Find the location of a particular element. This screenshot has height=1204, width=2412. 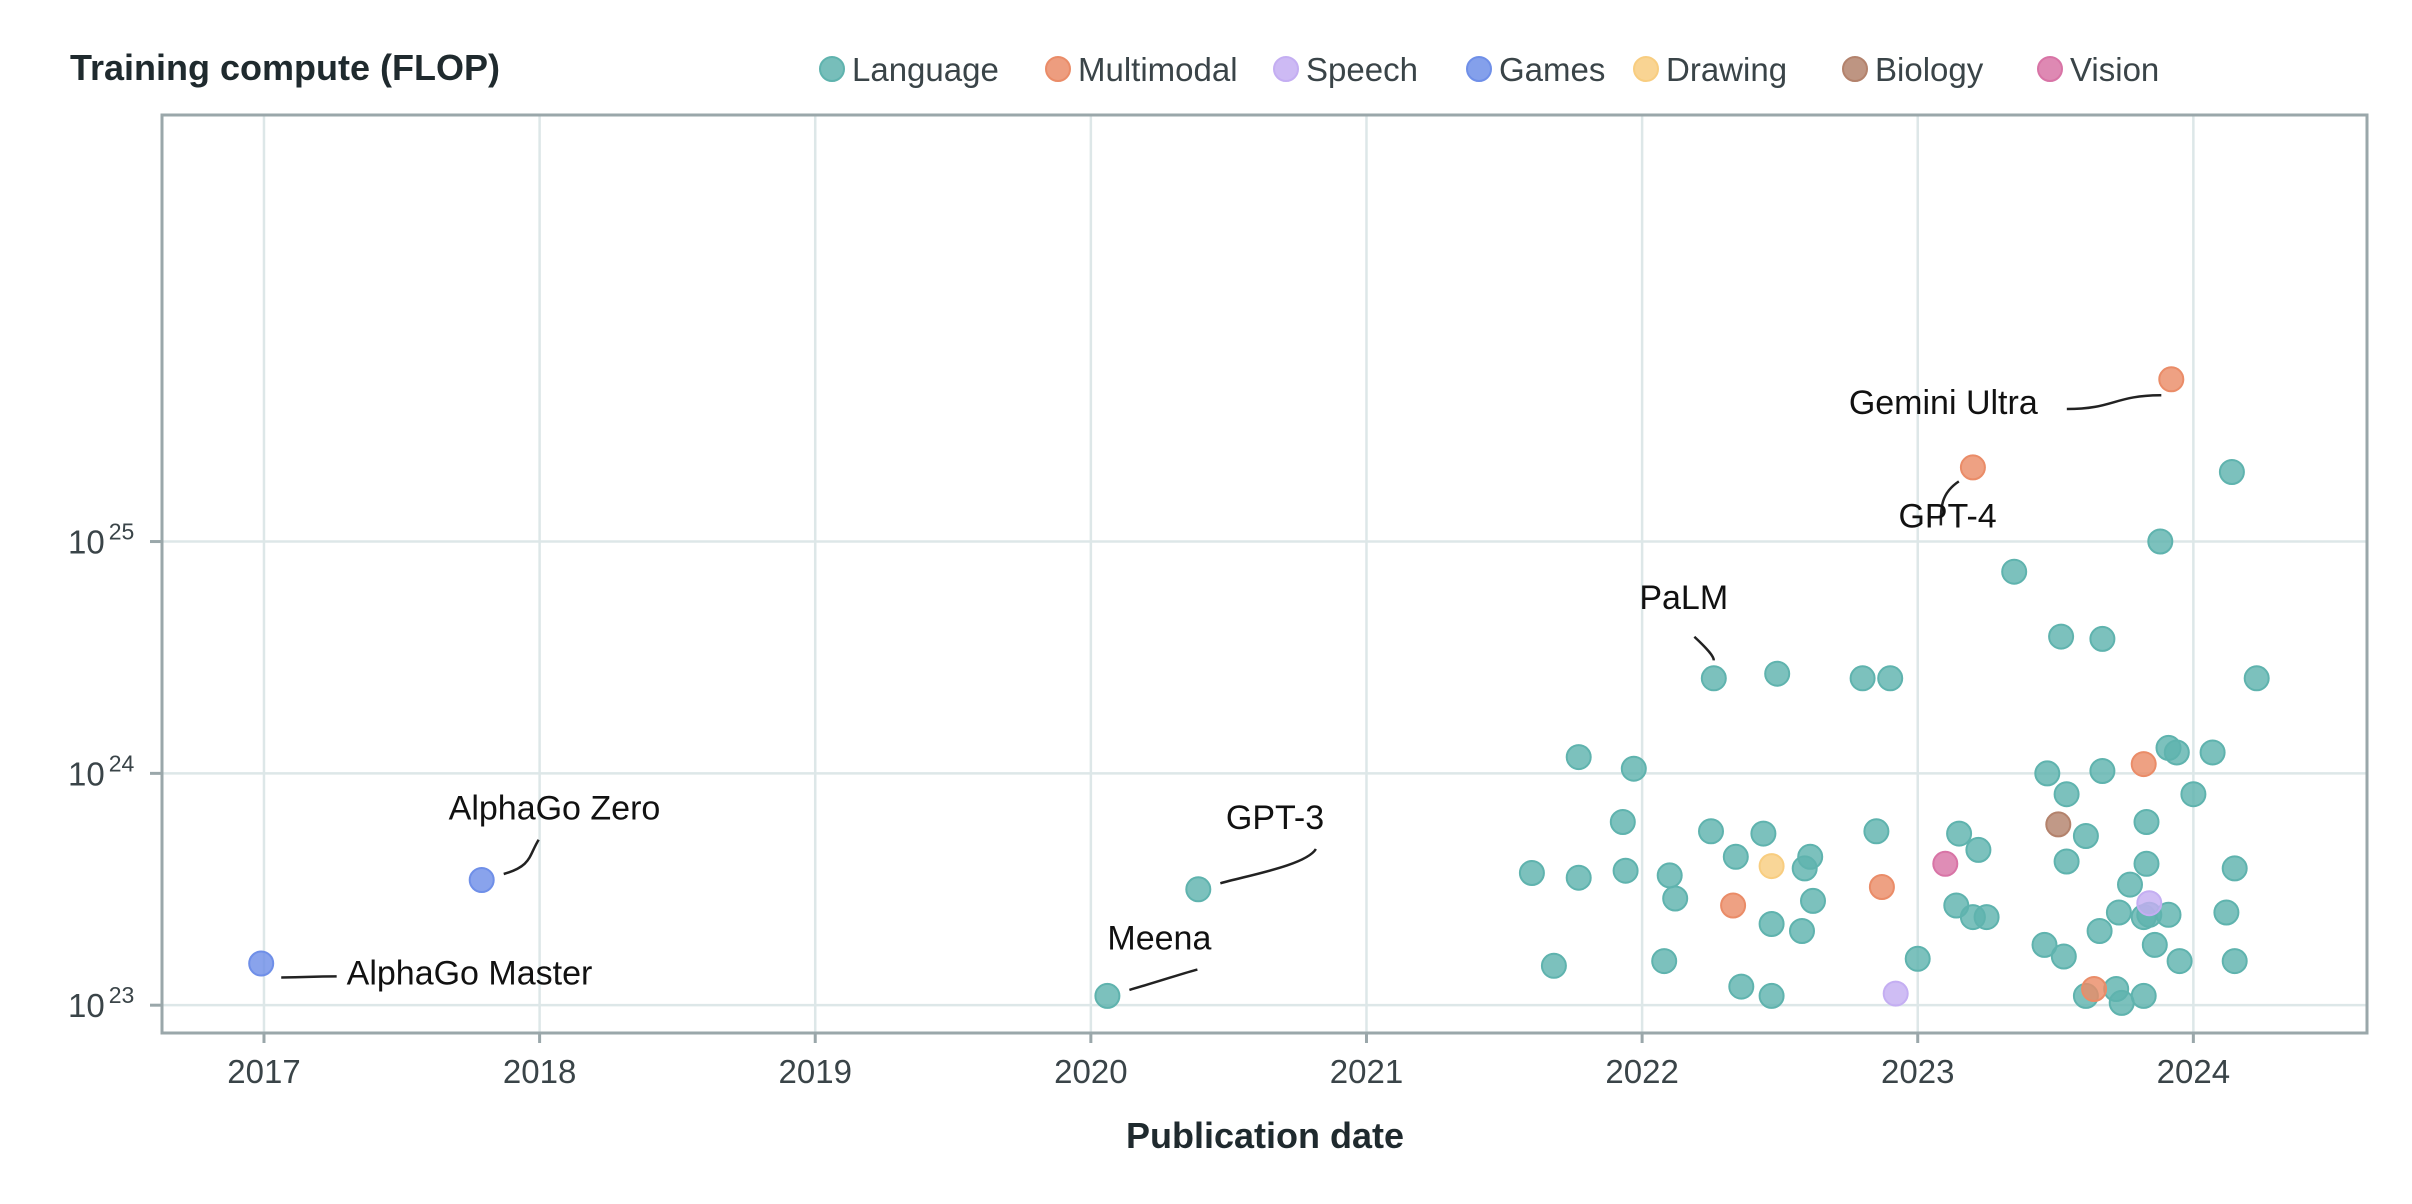

y-tick-exponent: 25 is located at coordinates (122, 532).